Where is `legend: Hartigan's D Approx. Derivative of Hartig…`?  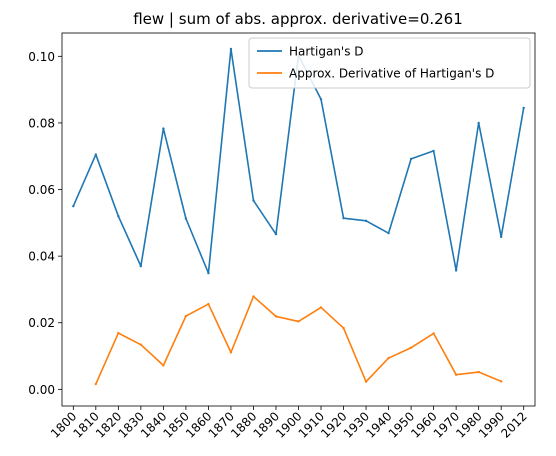 legend: Hartigan's D Approx. Derivative of Hartig… is located at coordinates (389, 63).